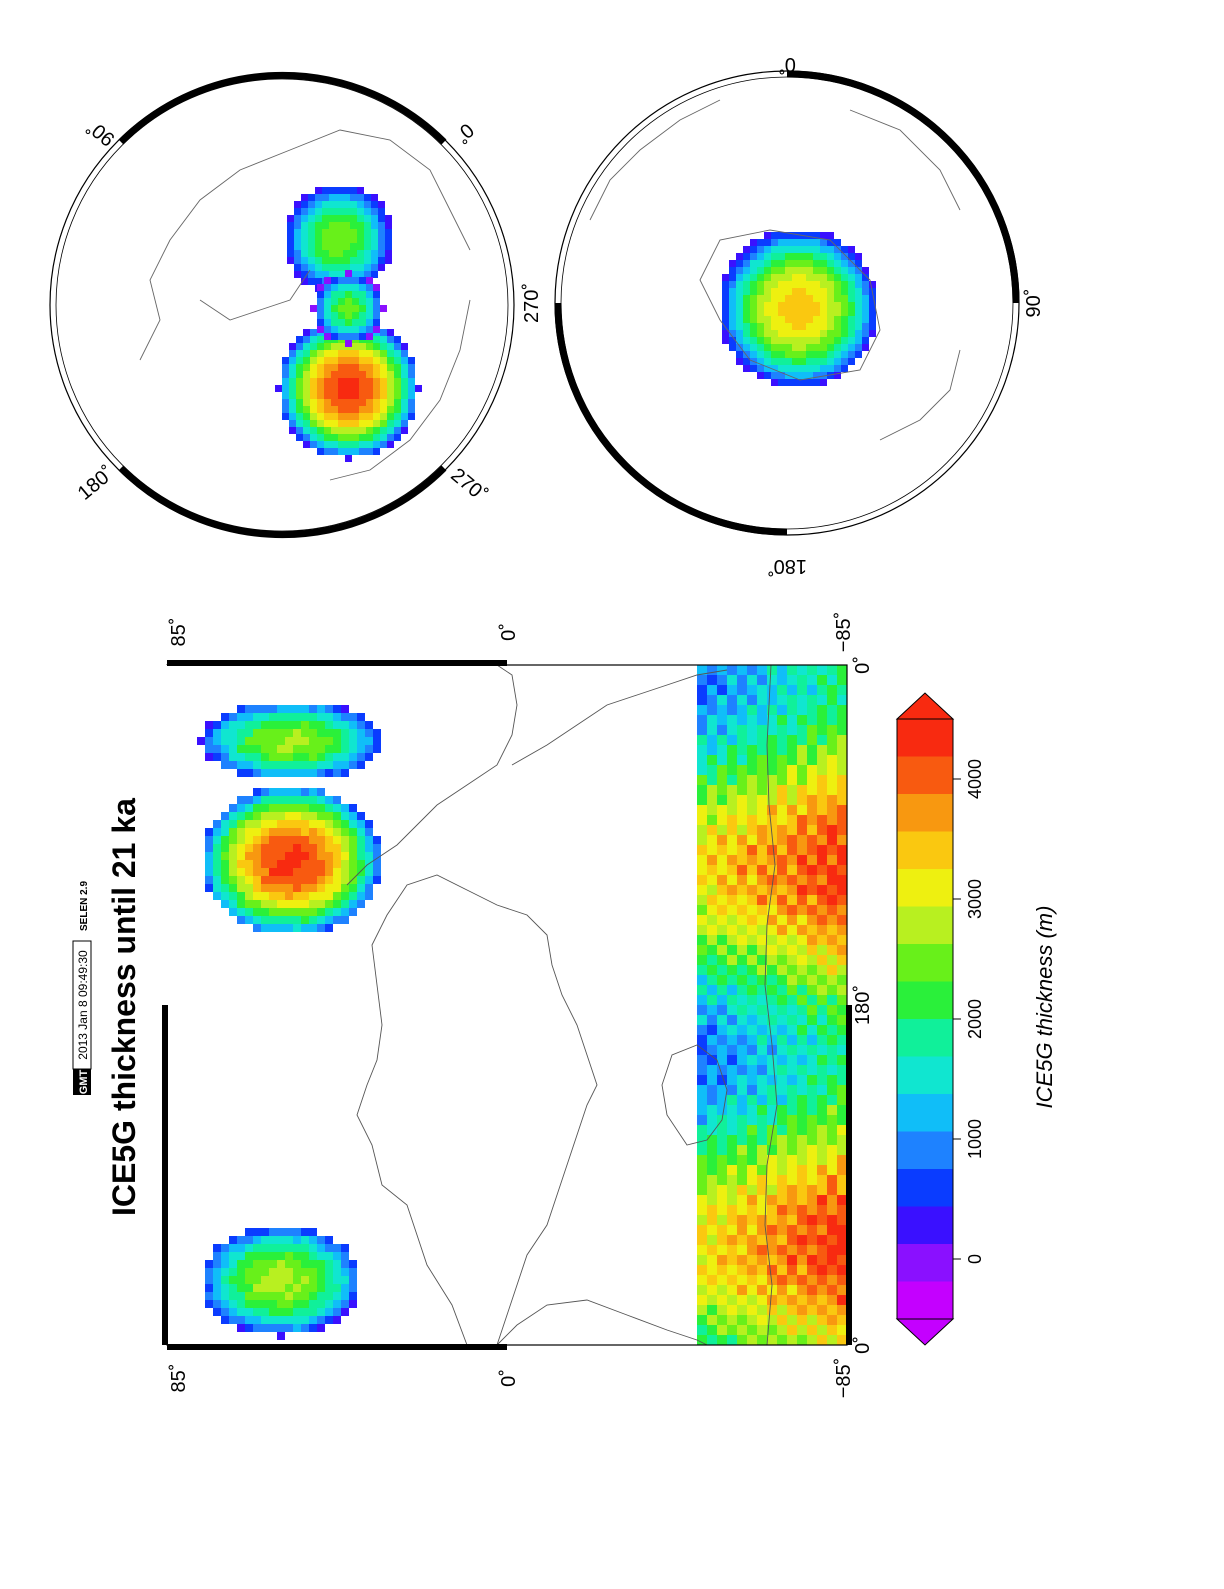 The width and height of the screenshot is (1224, 1589). What do you see at coordinates (771, 1005) in the screenshot?
I see `coast-antarctica` at bounding box center [771, 1005].